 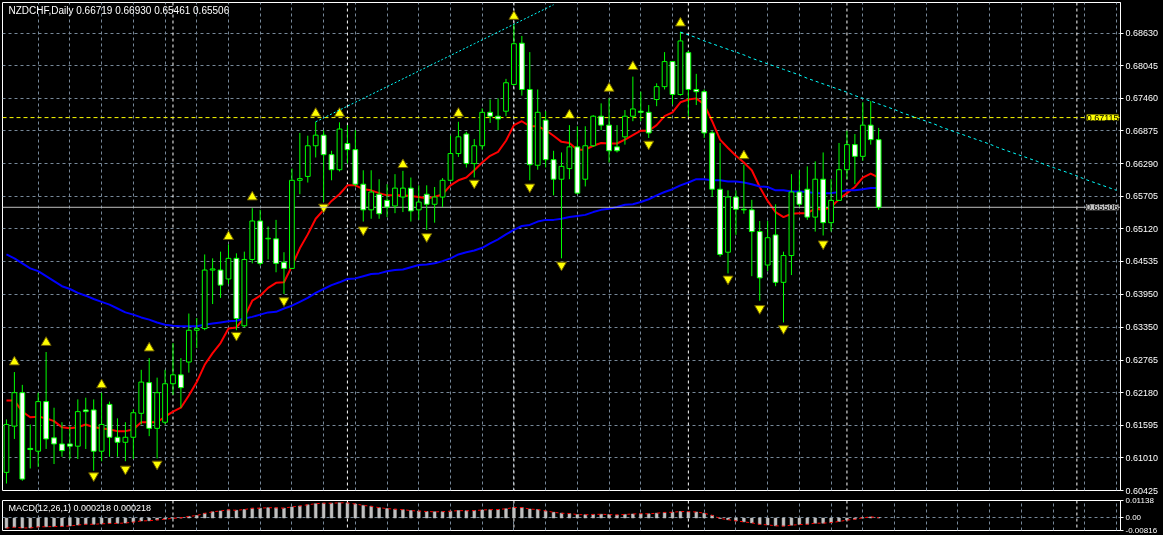 I want to click on y-tick-label: 0.68045, so click(x=1142, y=65).